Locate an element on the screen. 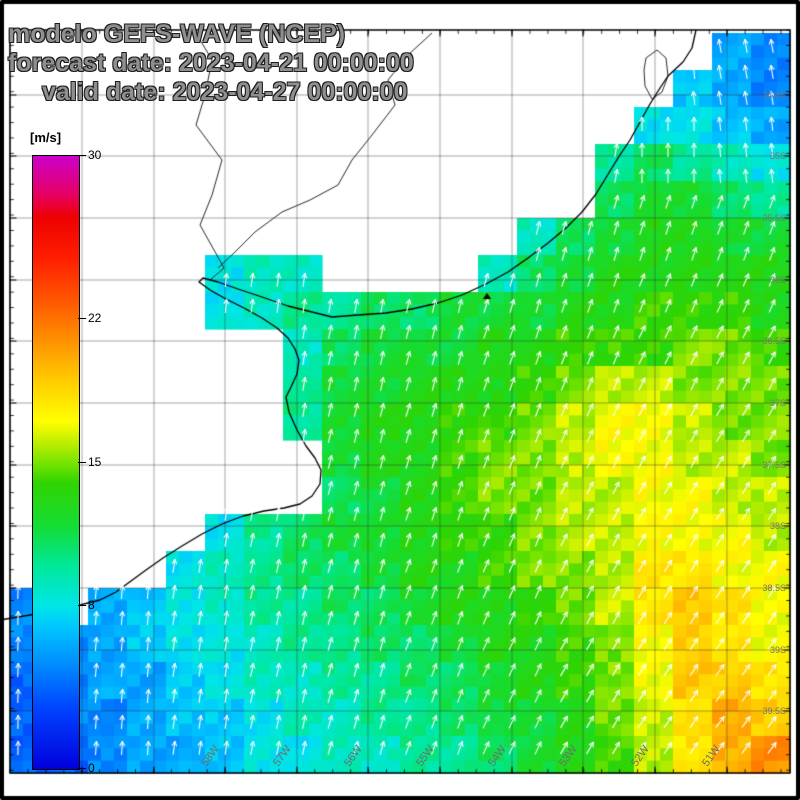  colorbar-tick-label: 15 is located at coordinates (95, 461).